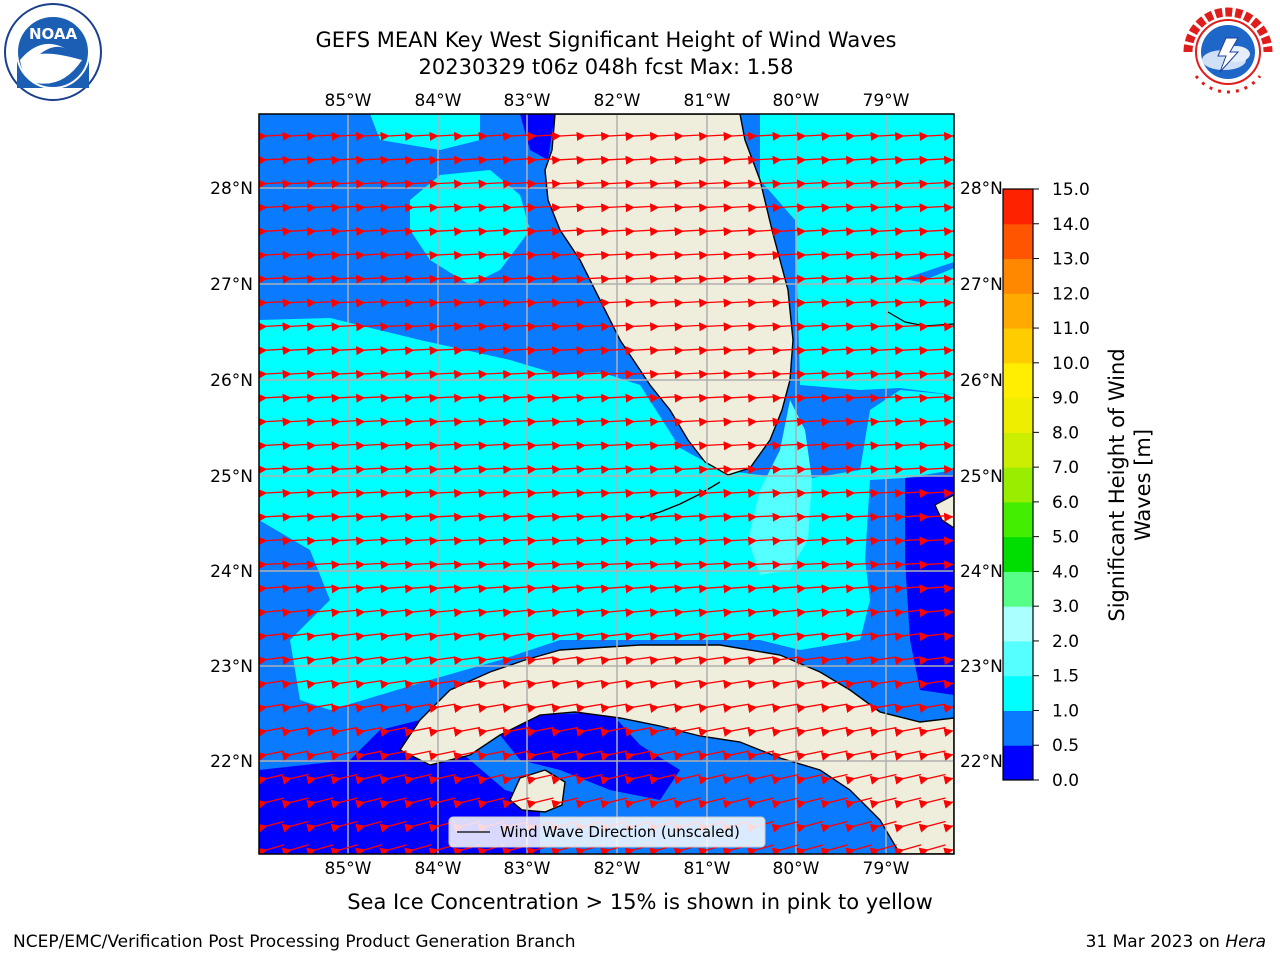 This screenshot has width=1280, height=960. Describe the element at coordinates (981, 762) in the screenshot. I see `lat-label: 22°N` at that location.